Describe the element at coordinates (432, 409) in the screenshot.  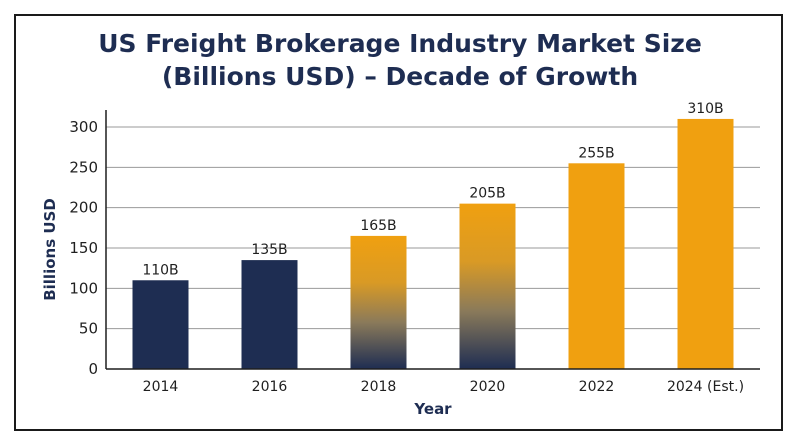
I see `x-axis-title: Year` at that location.